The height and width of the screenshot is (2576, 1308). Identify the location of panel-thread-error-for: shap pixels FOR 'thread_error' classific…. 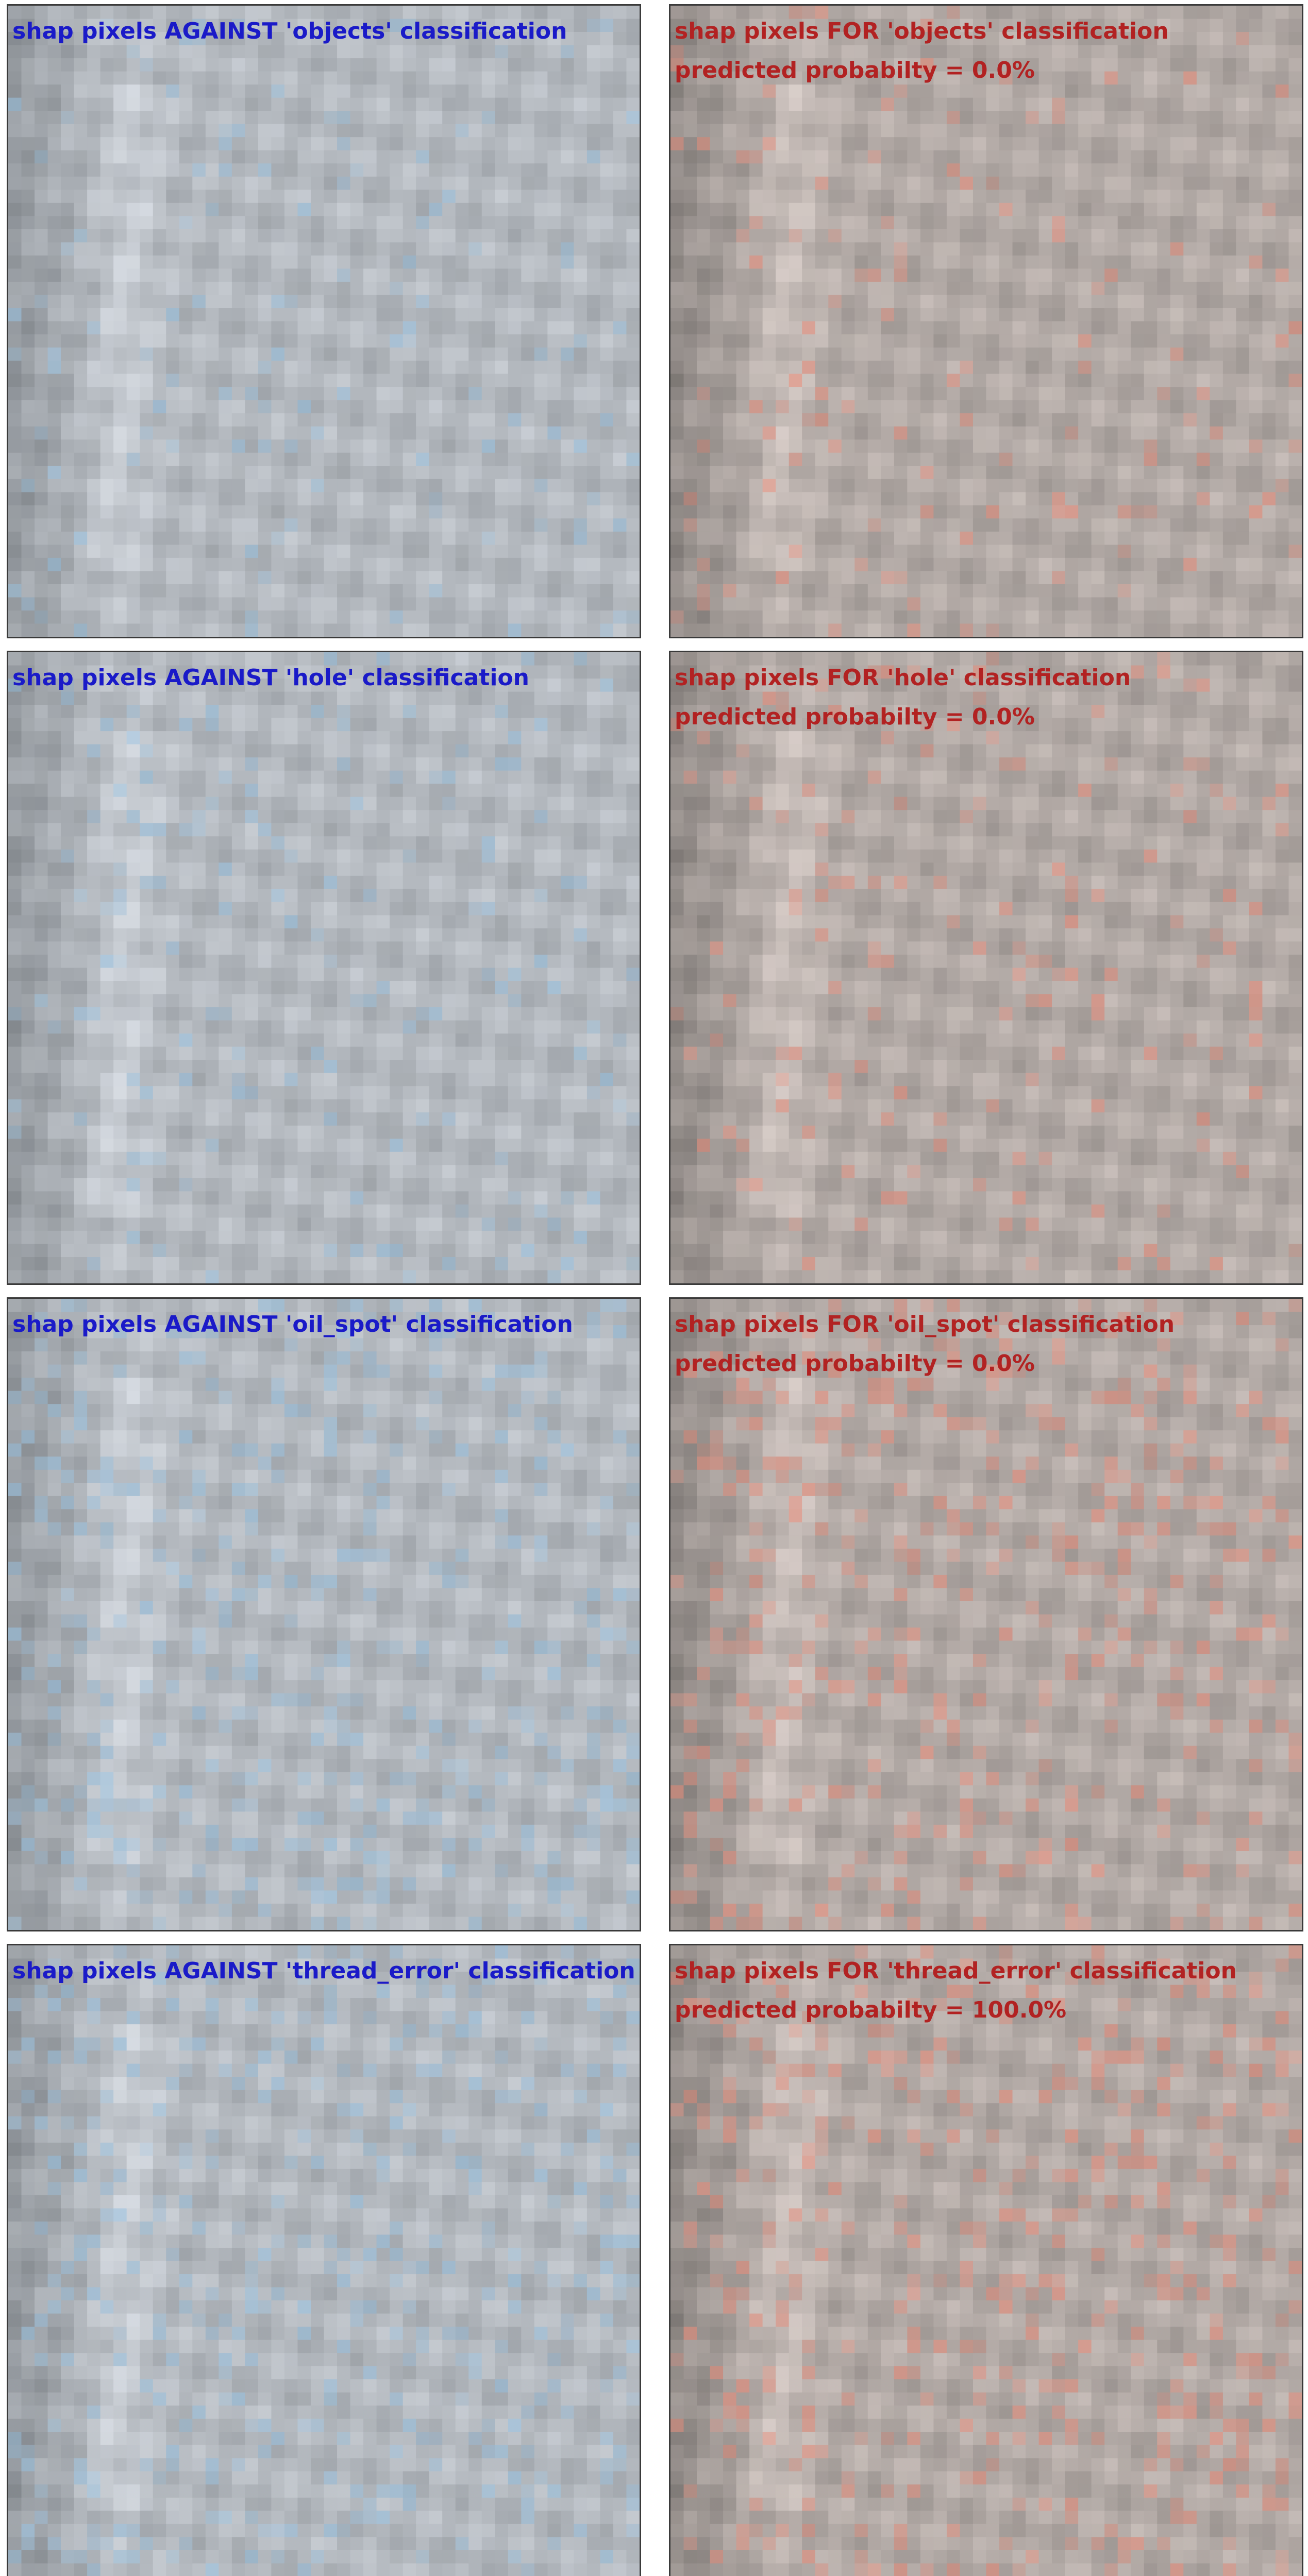
(986, 2260).